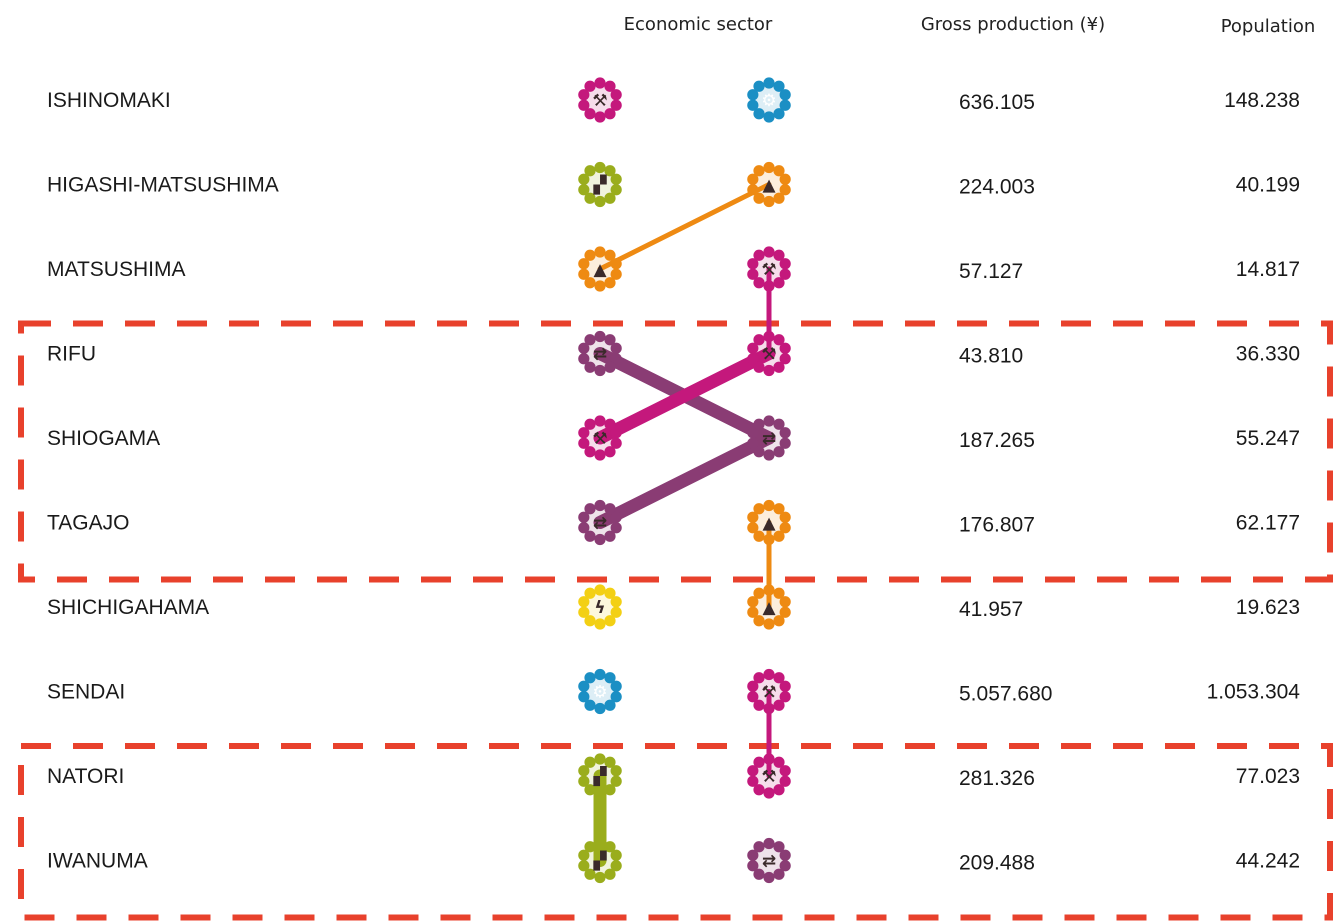 This screenshot has height=924, width=1337. I want to click on sector-badge-right: ⚙, so click(769, 100).